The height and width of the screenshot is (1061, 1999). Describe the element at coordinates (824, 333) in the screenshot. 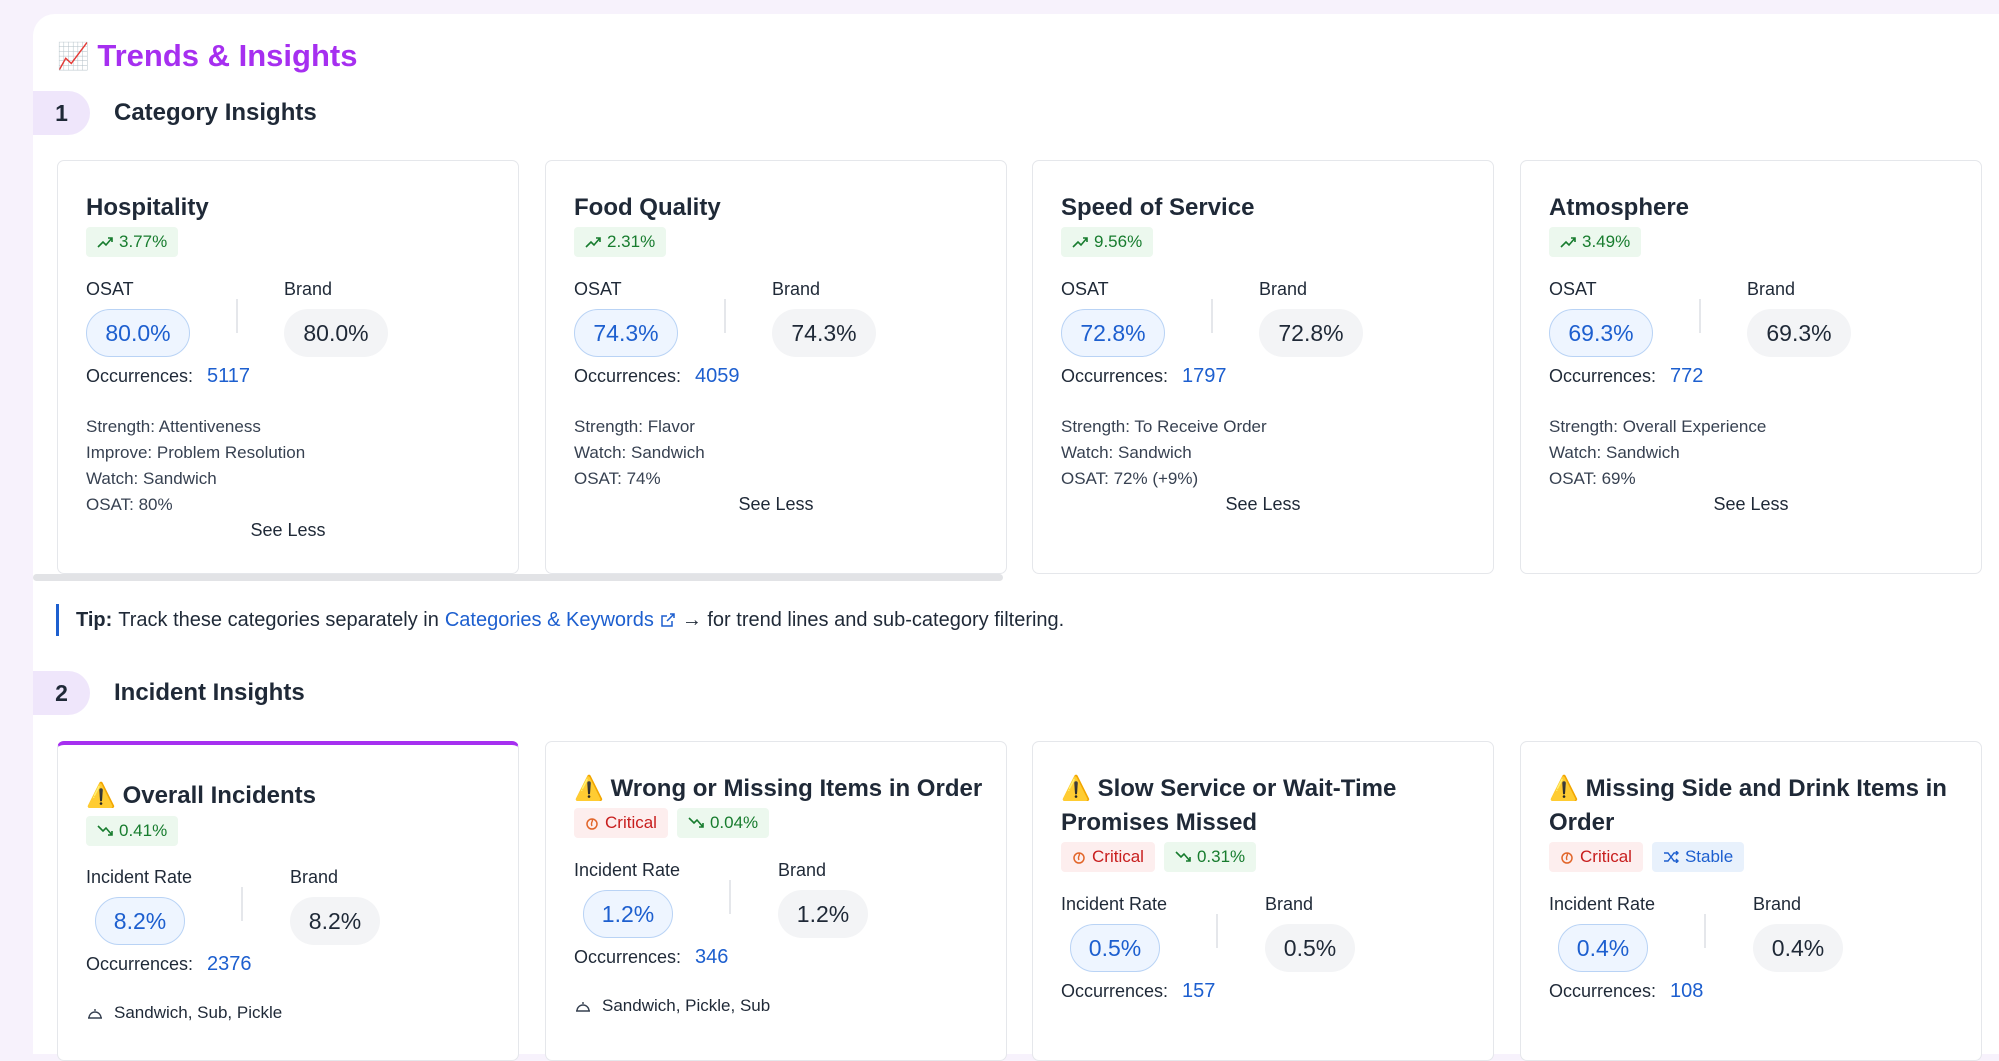

I see `brand-value: 74.3%` at that location.